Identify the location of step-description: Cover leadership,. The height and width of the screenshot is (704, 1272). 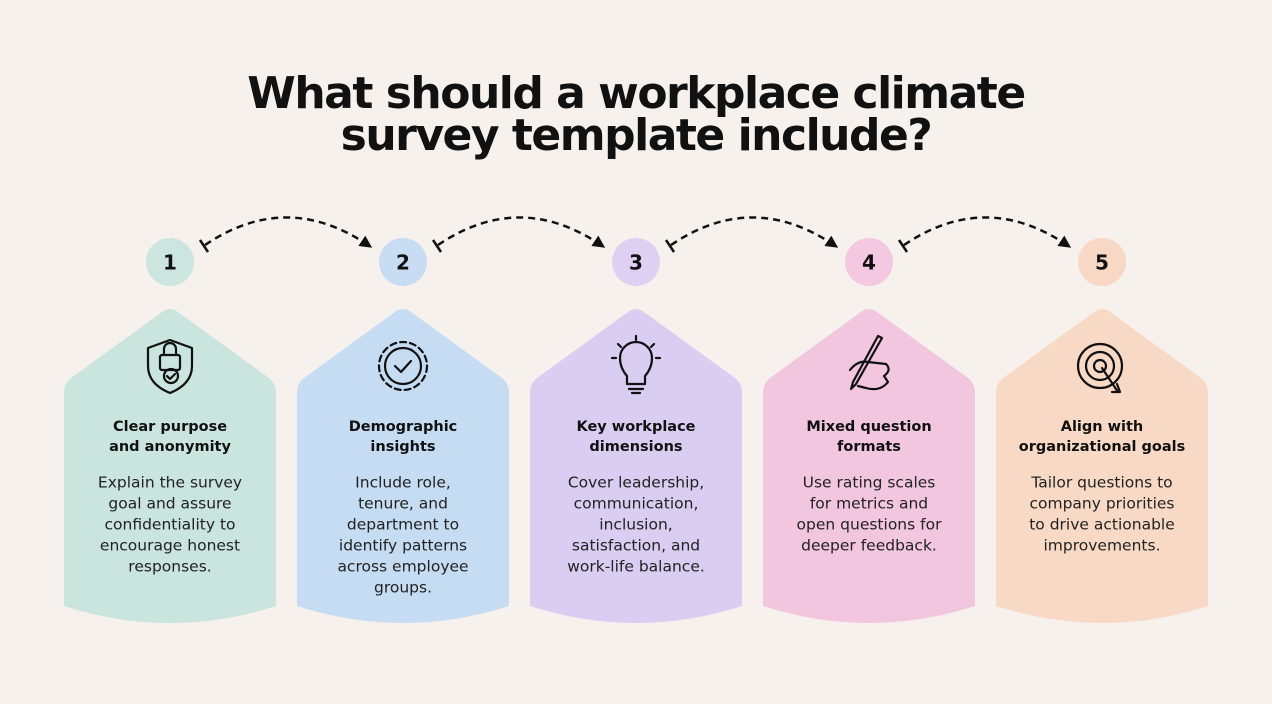
(636, 483).